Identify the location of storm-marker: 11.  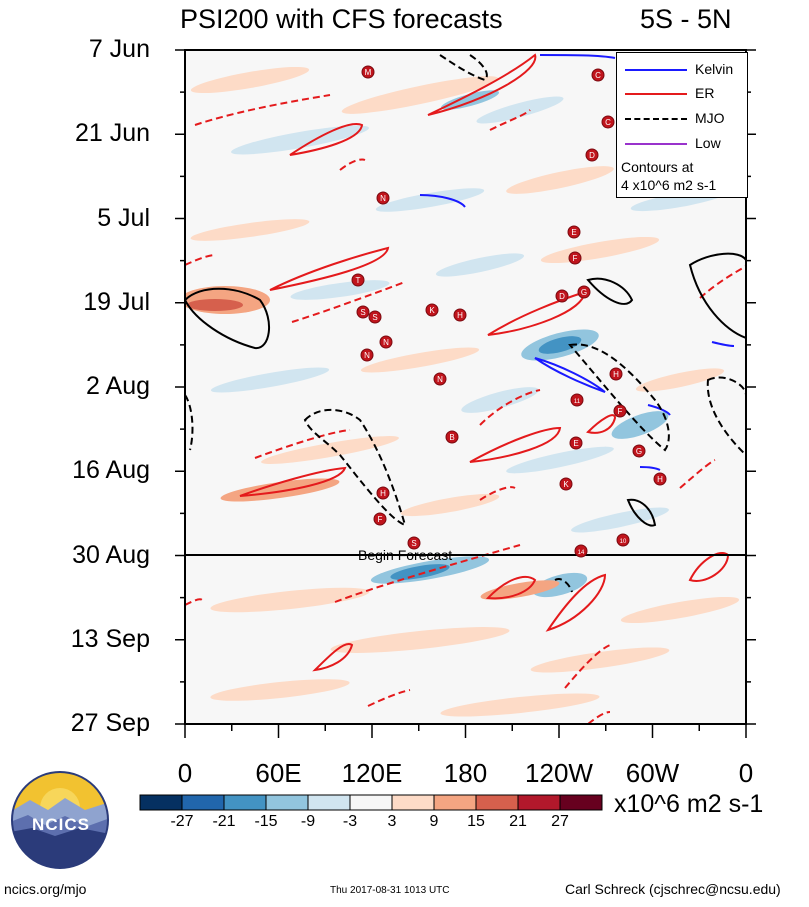
(577, 400).